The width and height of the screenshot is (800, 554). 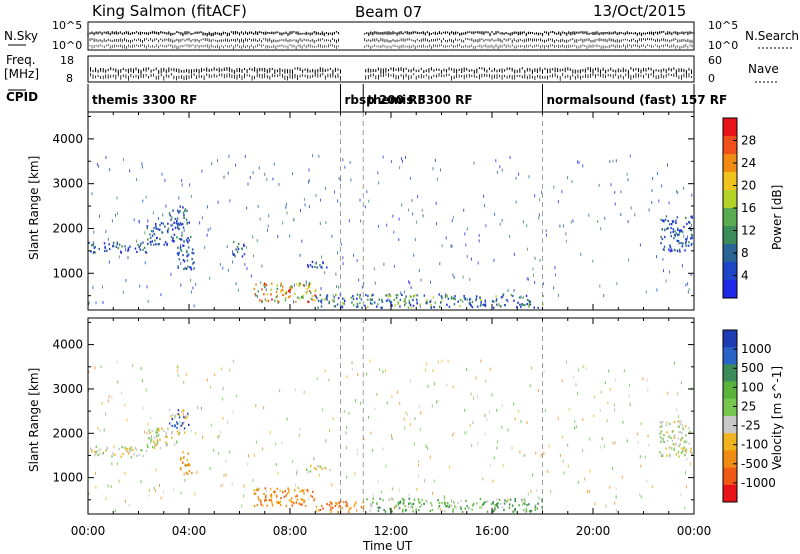 What do you see at coordinates (67, 60) in the screenshot?
I see `freq-tick-high: 18` at bounding box center [67, 60].